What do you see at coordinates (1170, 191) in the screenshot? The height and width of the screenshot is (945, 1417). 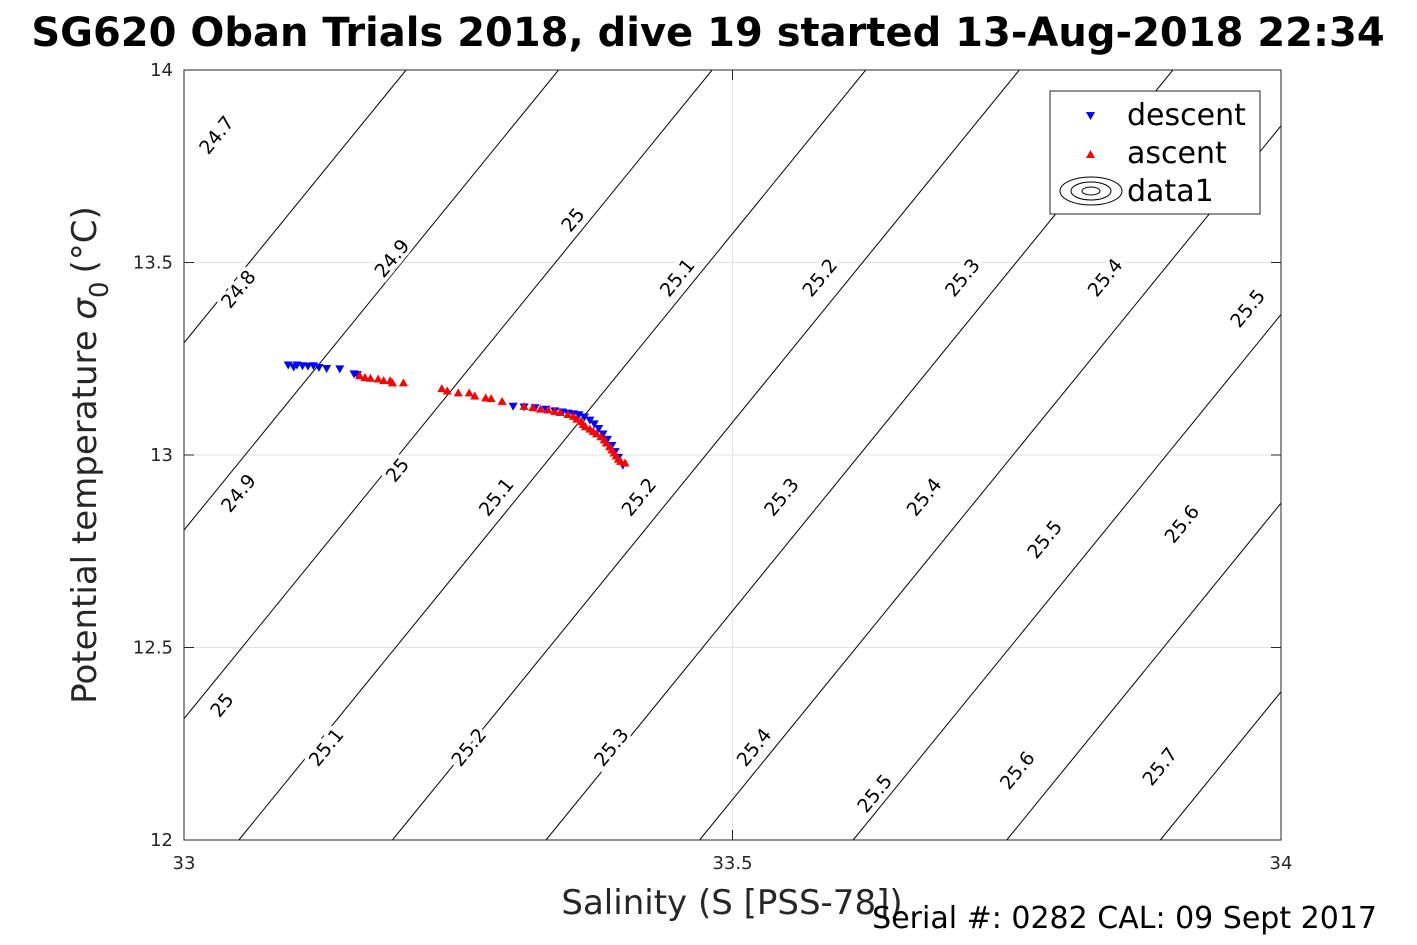 I see `legend-data1-label: data1` at bounding box center [1170, 191].